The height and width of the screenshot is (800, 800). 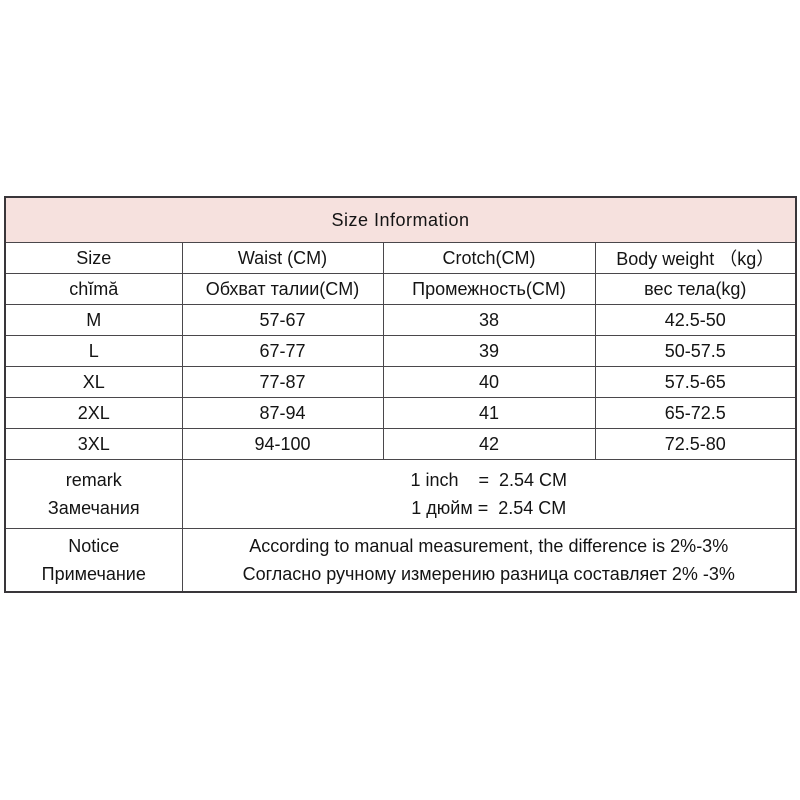 I want to click on column-header-body-weight-local: вес тела(kg), so click(x=695, y=289).